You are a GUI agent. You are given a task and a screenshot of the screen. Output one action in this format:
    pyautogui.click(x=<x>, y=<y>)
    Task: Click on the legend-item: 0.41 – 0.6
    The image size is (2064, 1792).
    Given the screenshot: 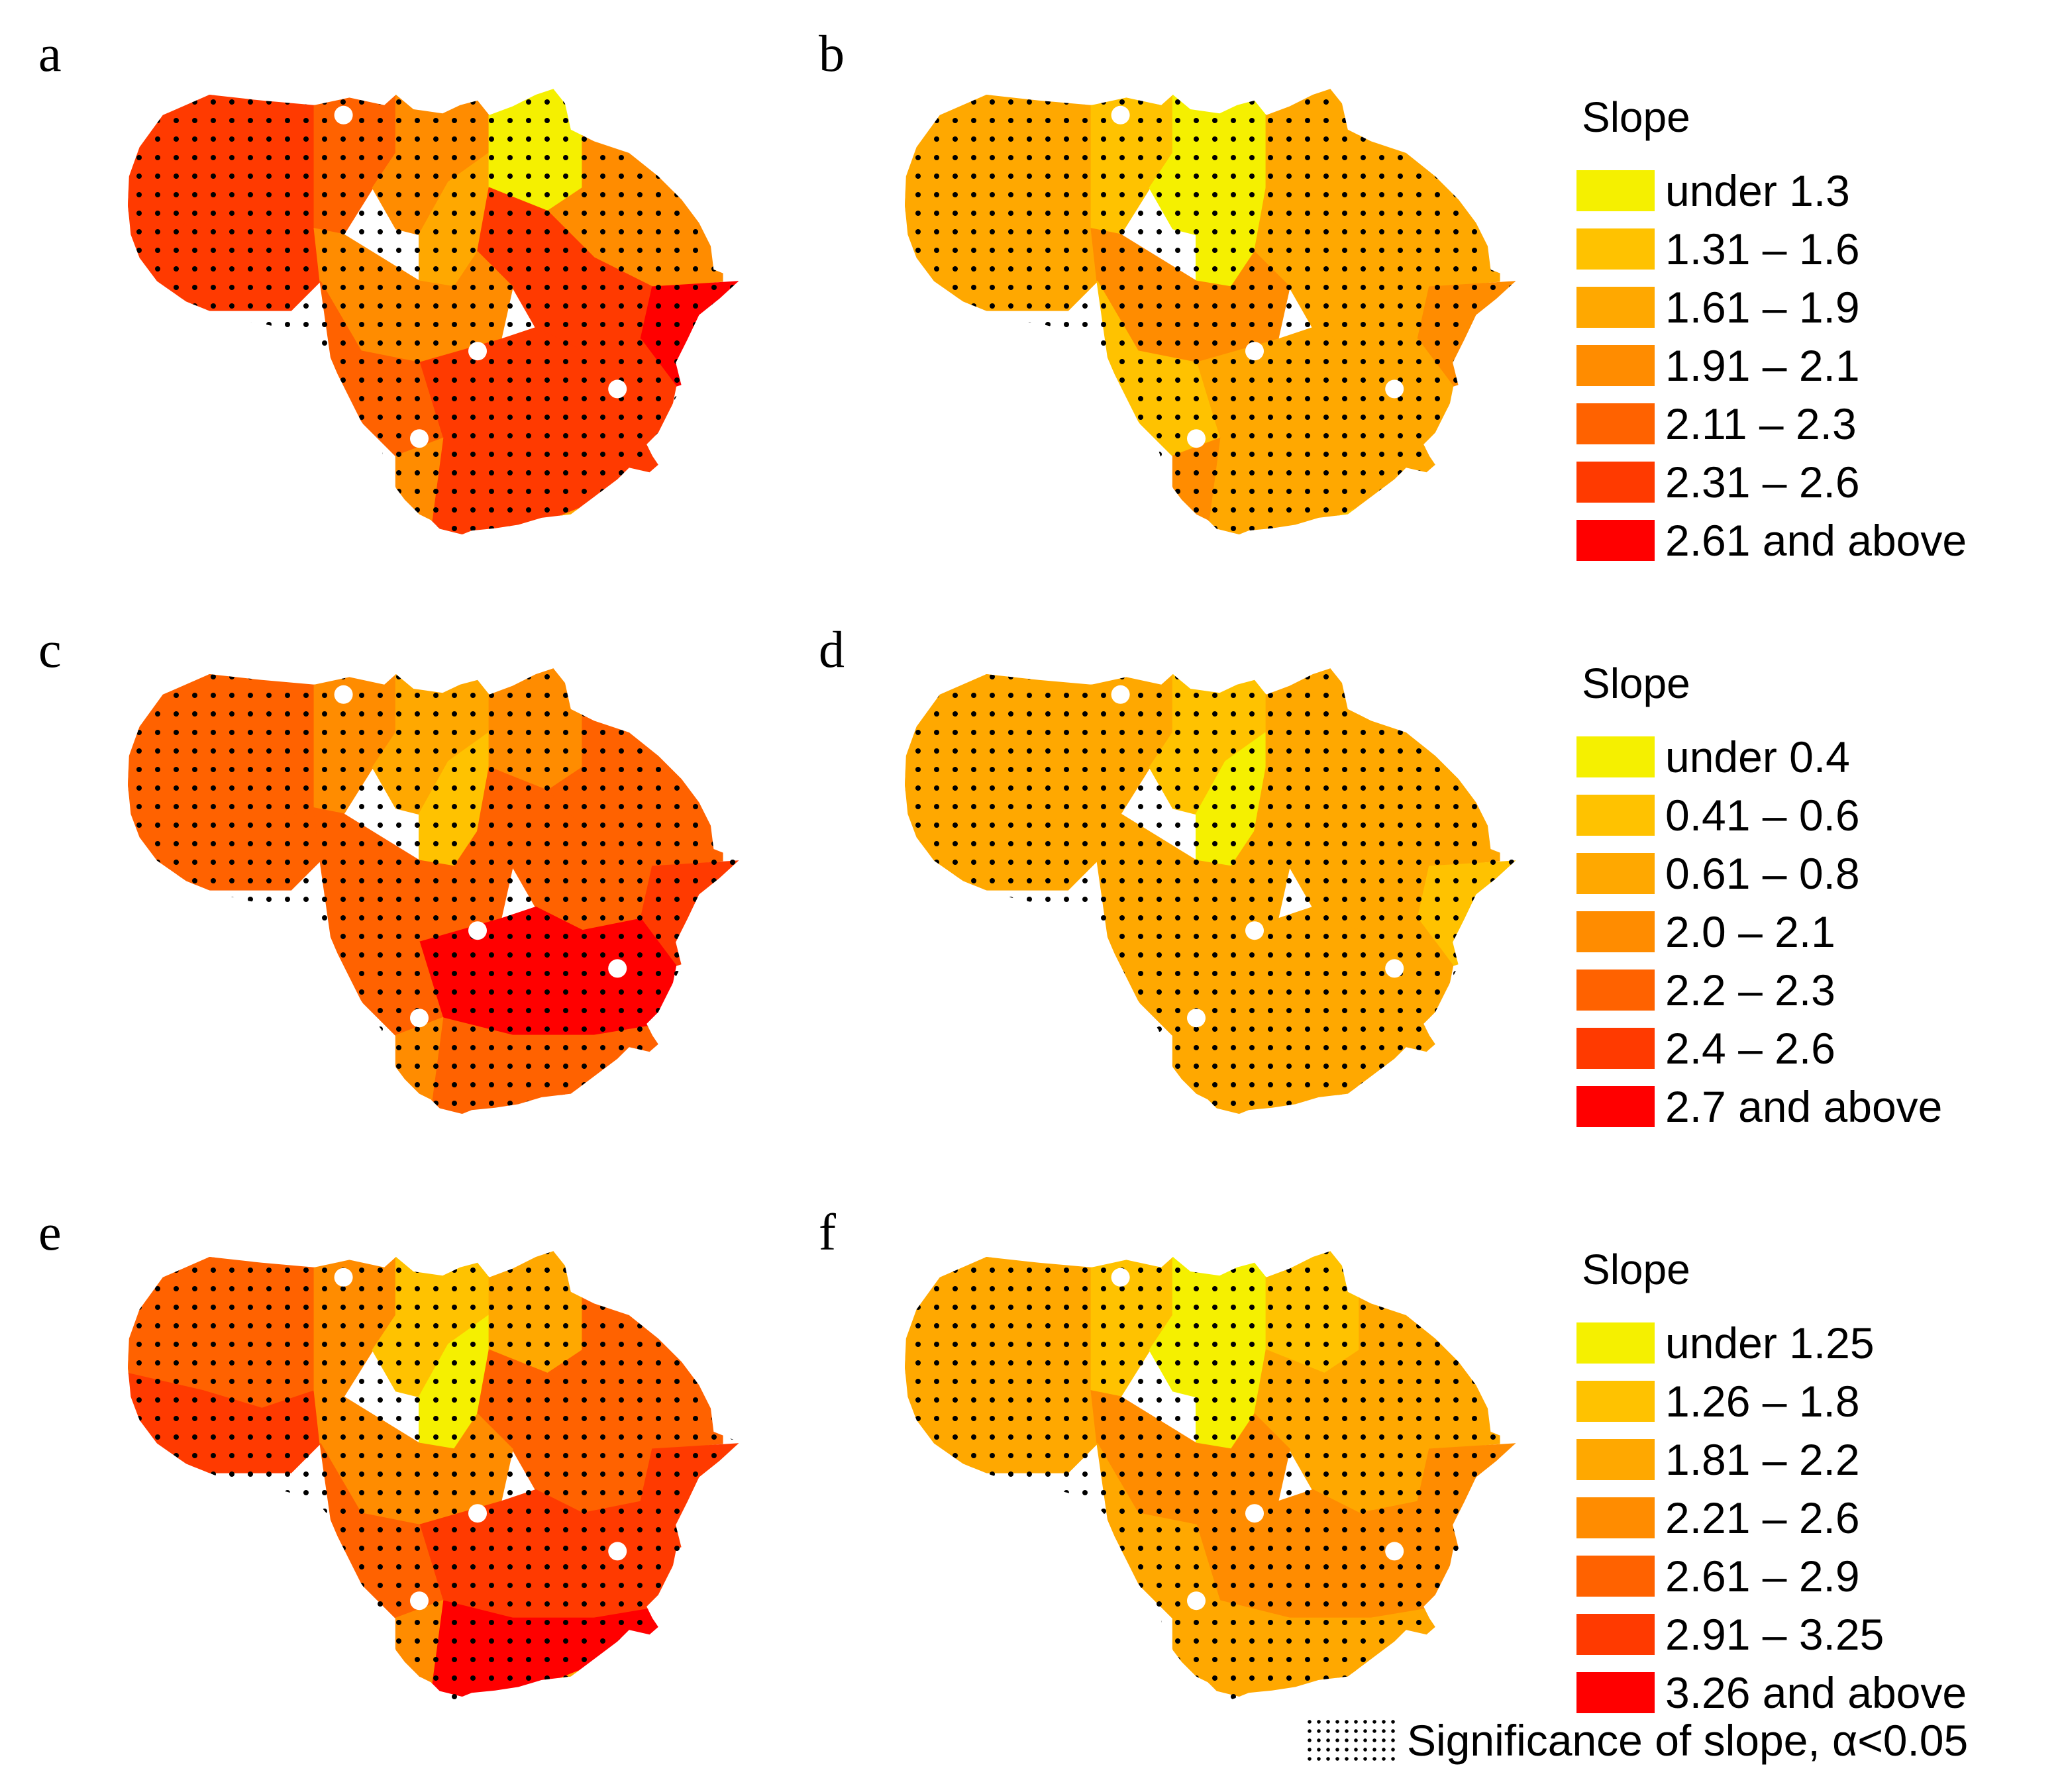 What is the action you would take?
    pyautogui.click(x=1815, y=815)
    